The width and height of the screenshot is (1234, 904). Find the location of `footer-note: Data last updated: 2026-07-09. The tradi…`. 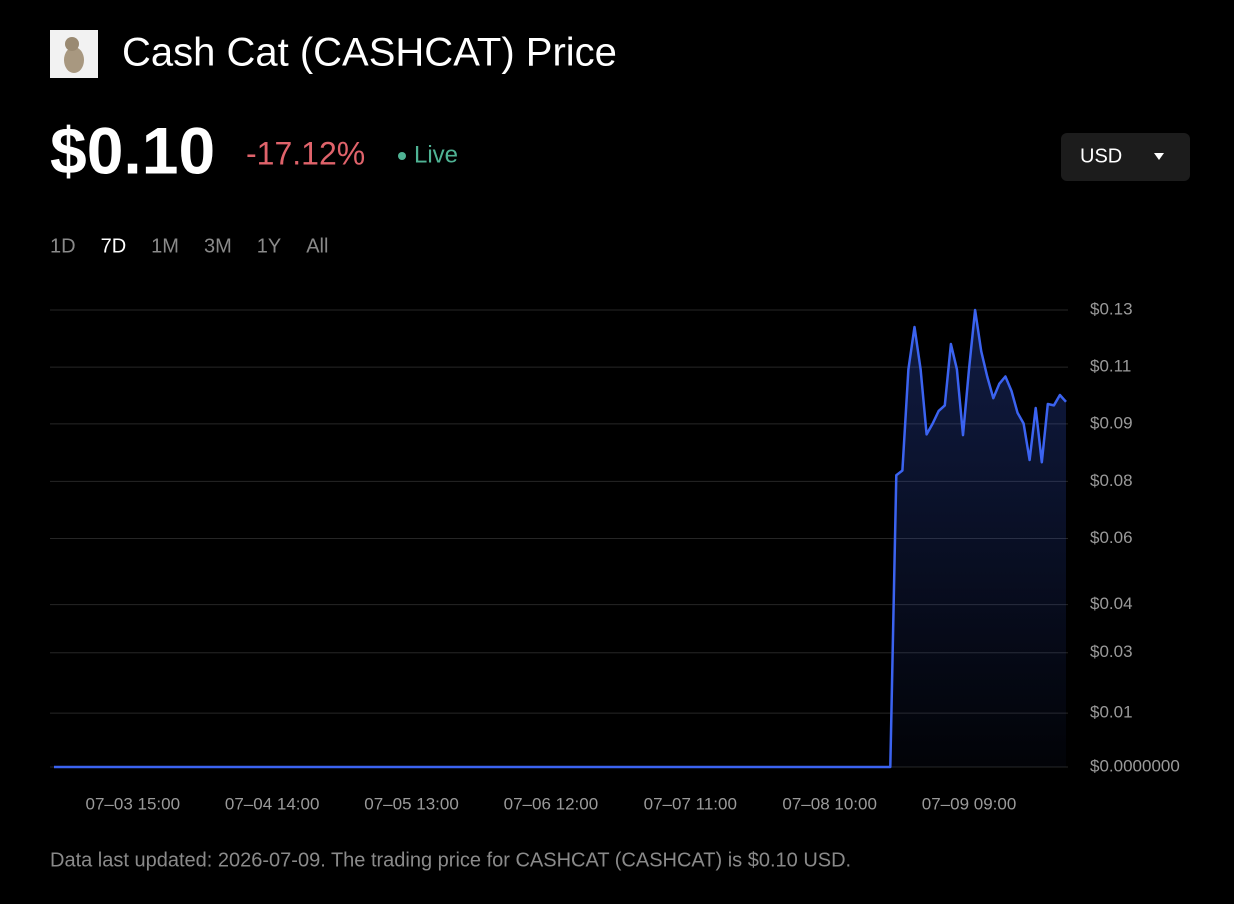

footer-note: Data last updated: 2026-07-09. The tradi… is located at coordinates (450, 860).